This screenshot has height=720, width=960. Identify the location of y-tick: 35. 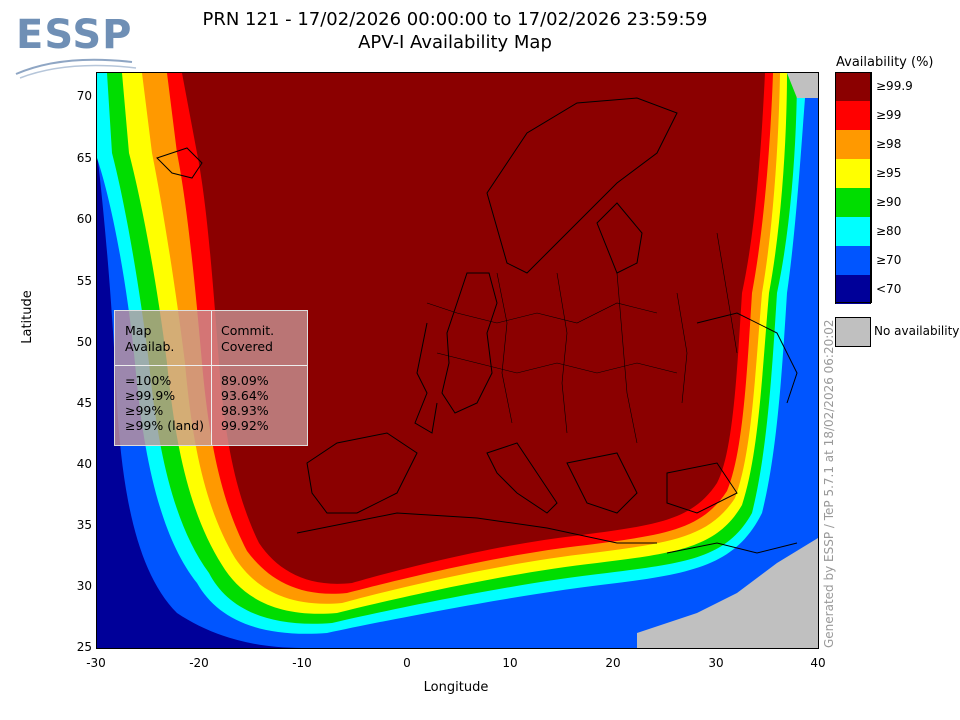
(84, 525).